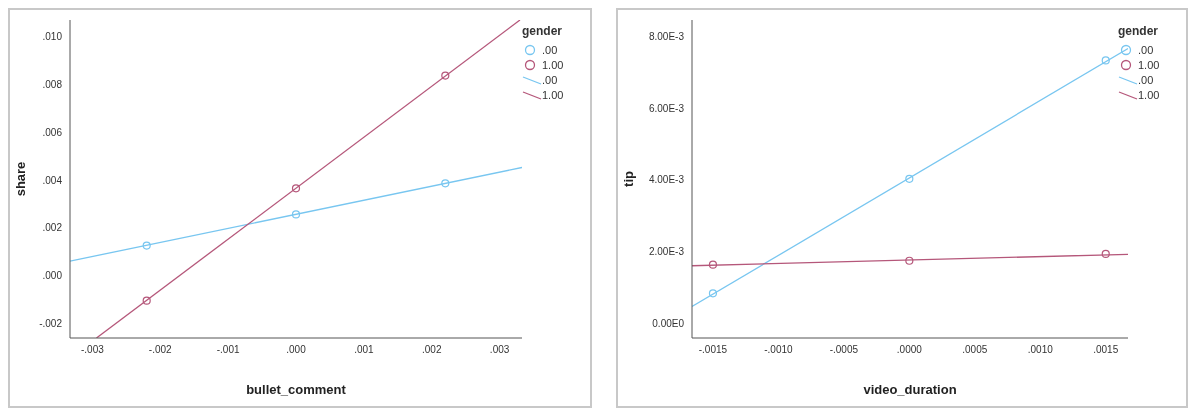 The height and width of the screenshot is (410, 1201). Describe the element at coordinates (1106, 350) in the screenshot. I see `x-tick-label: .0015` at that location.